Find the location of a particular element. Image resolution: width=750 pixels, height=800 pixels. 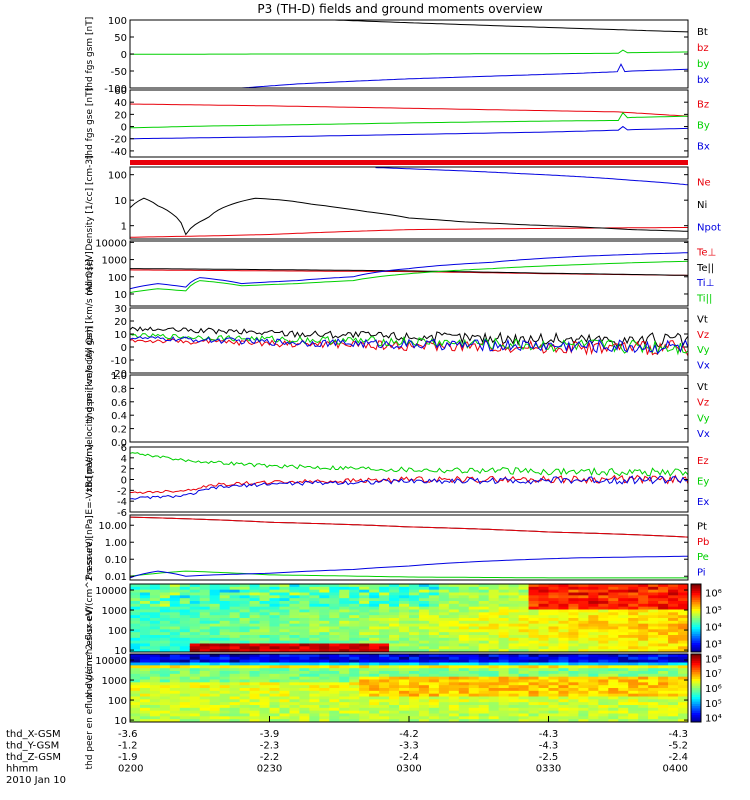

panel-frame is located at coordinates (409, 618).